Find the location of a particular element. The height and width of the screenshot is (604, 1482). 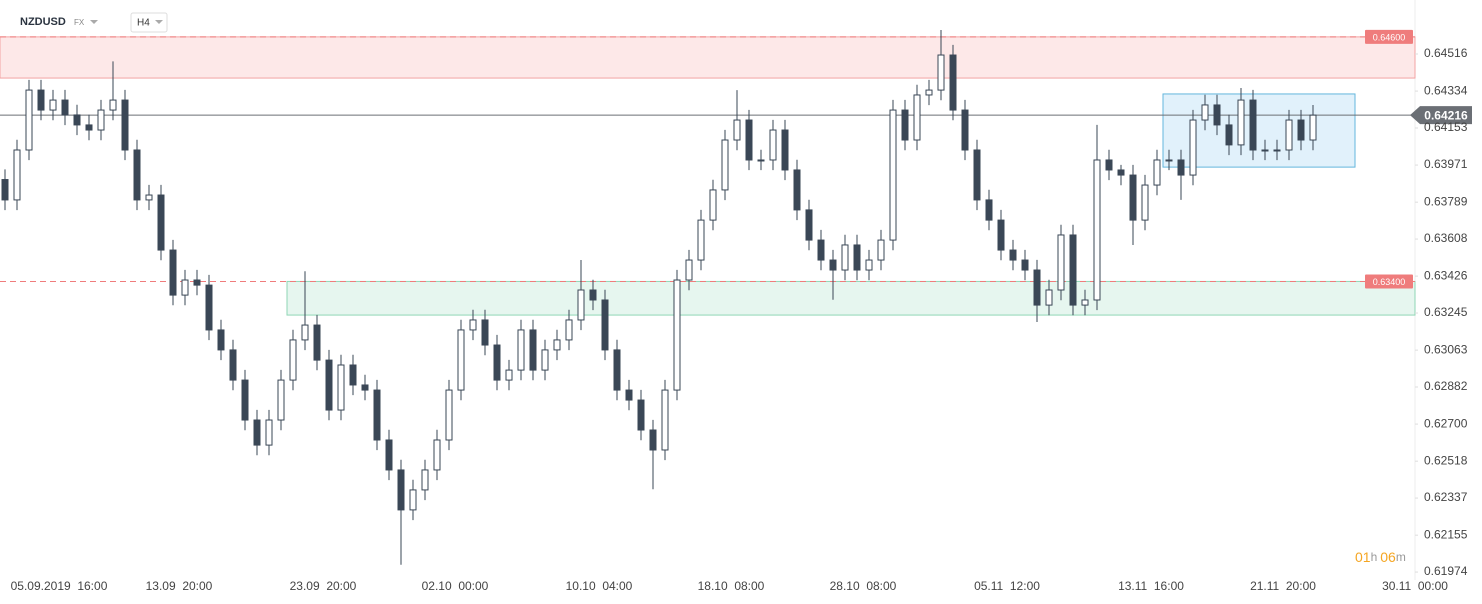

x-tick-label: 18.10 08:00 is located at coordinates (731, 586).